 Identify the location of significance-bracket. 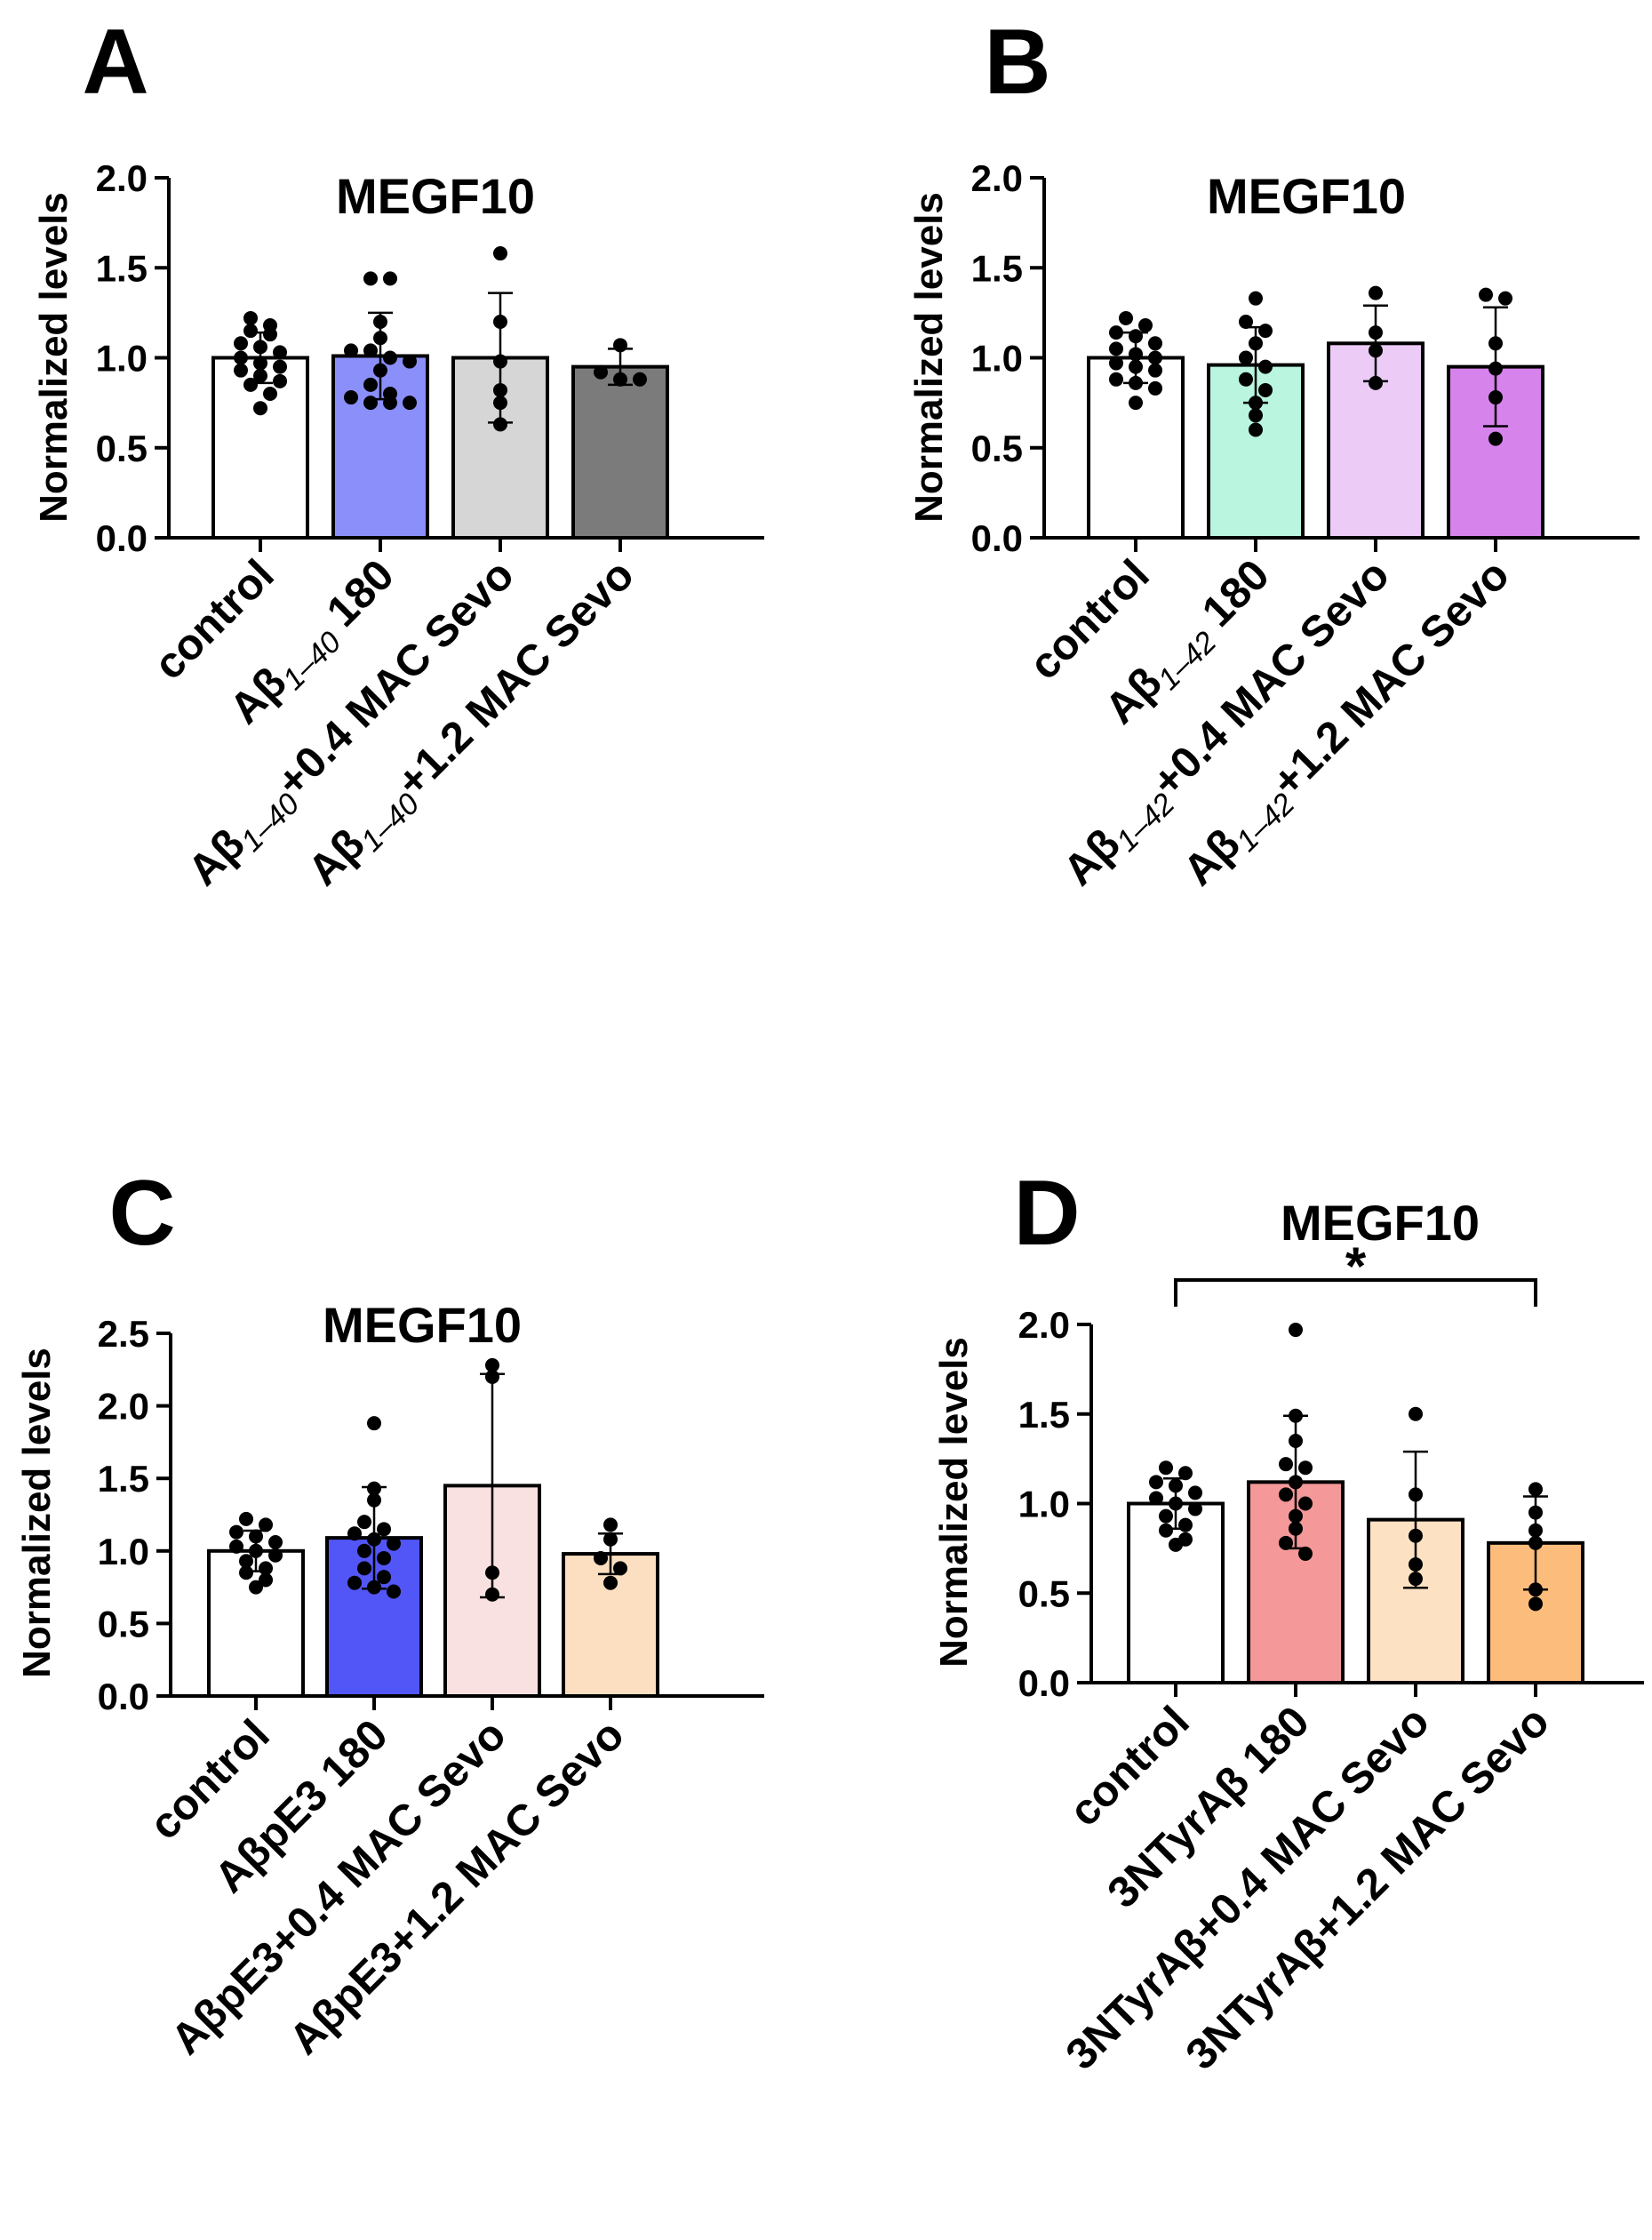
(1355, 1292).